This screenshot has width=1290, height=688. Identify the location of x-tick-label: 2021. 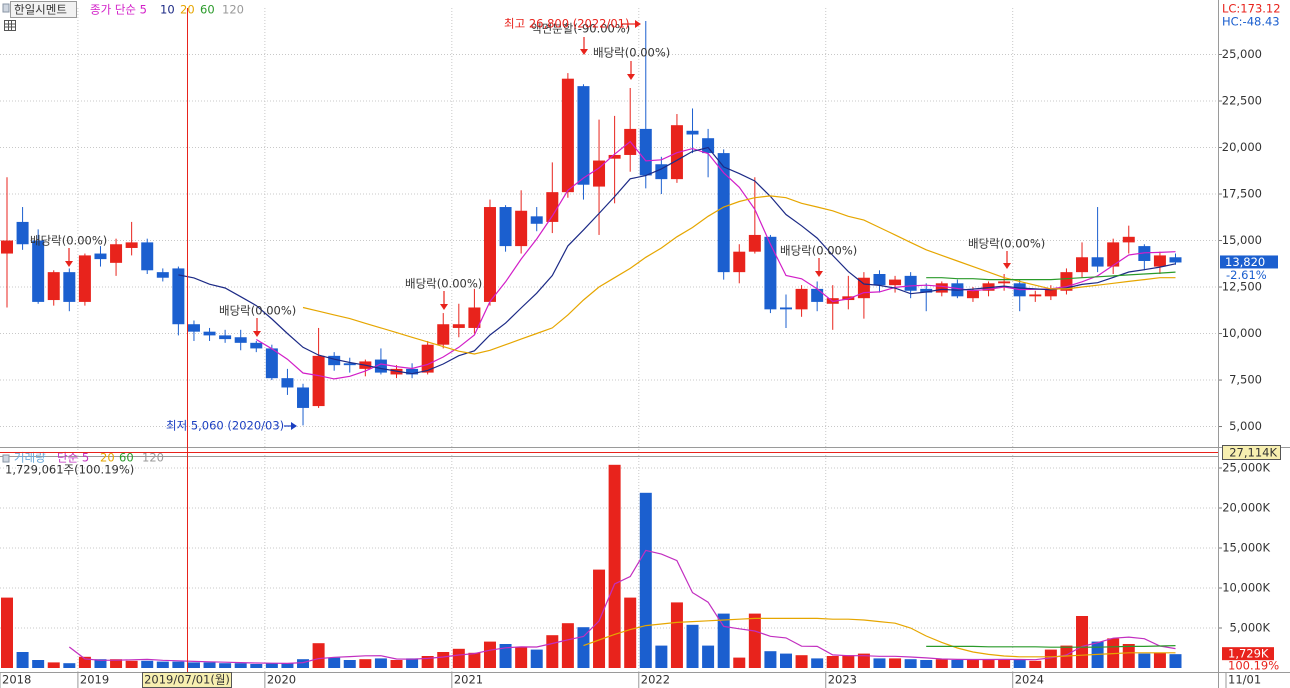
(468, 680).